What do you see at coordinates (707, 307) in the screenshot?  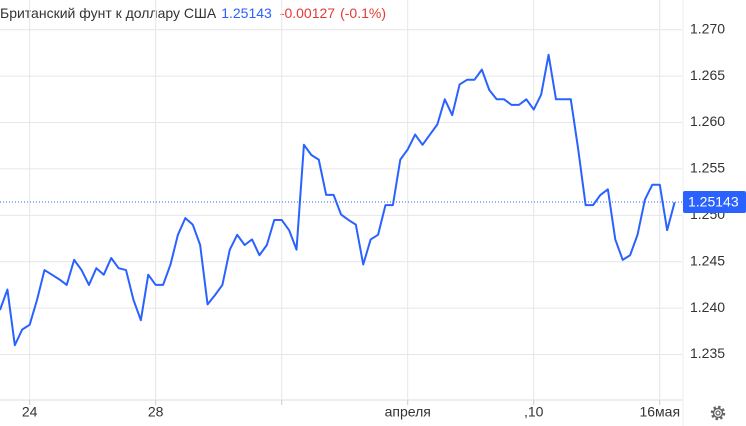 I see `y-tick-label: 1.240` at bounding box center [707, 307].